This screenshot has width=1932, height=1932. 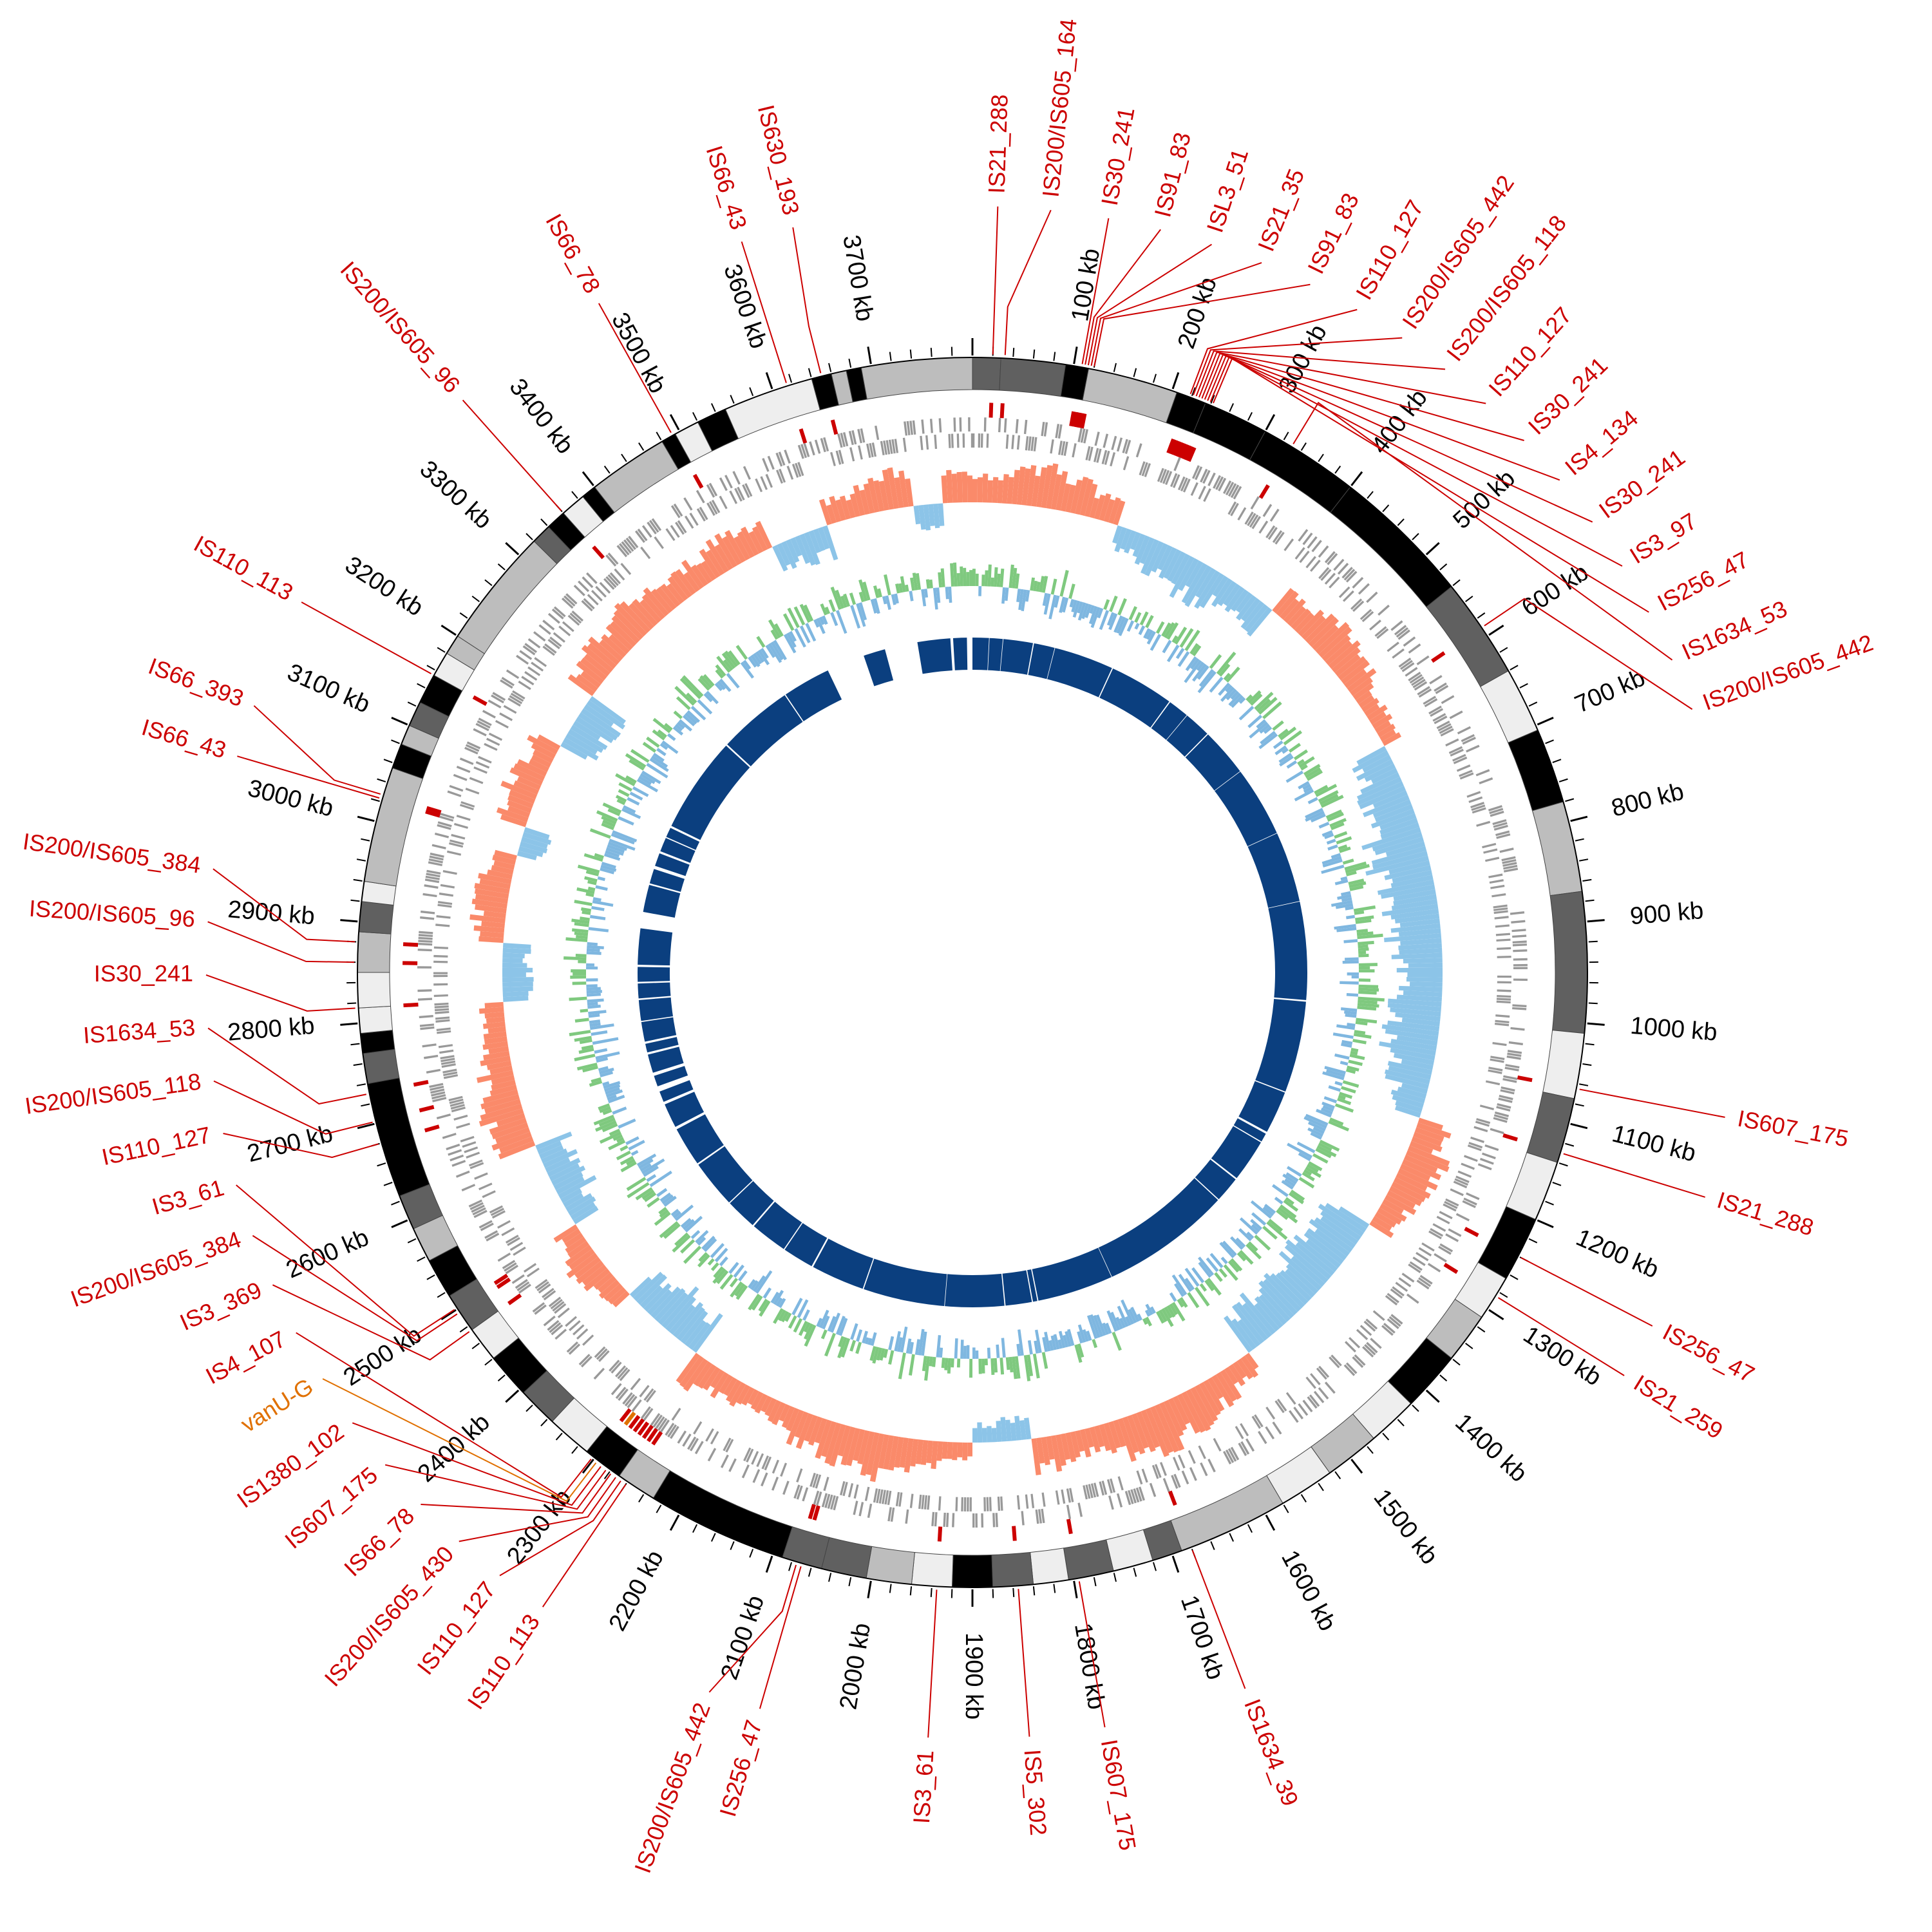 I want to click on is-leader-line, so click(x=1483, y=531).